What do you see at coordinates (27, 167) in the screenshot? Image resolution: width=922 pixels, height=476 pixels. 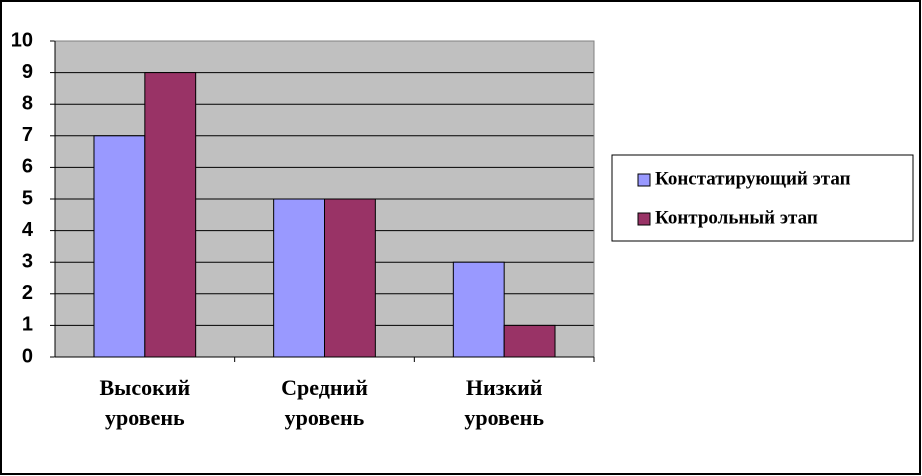 I see `y-tick-label: 6` at bounding box center [27, 167].